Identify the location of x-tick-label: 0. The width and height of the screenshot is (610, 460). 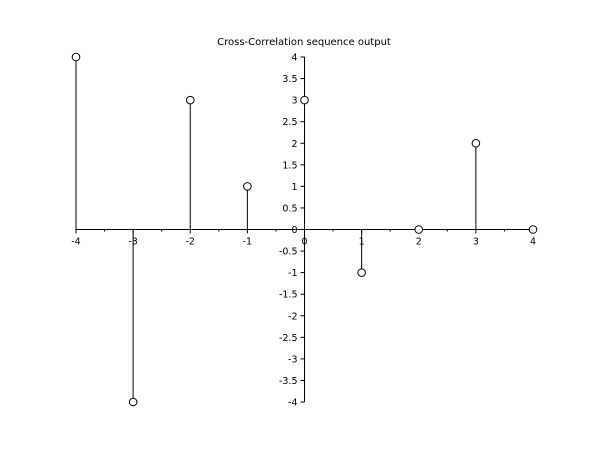
(304, 242).